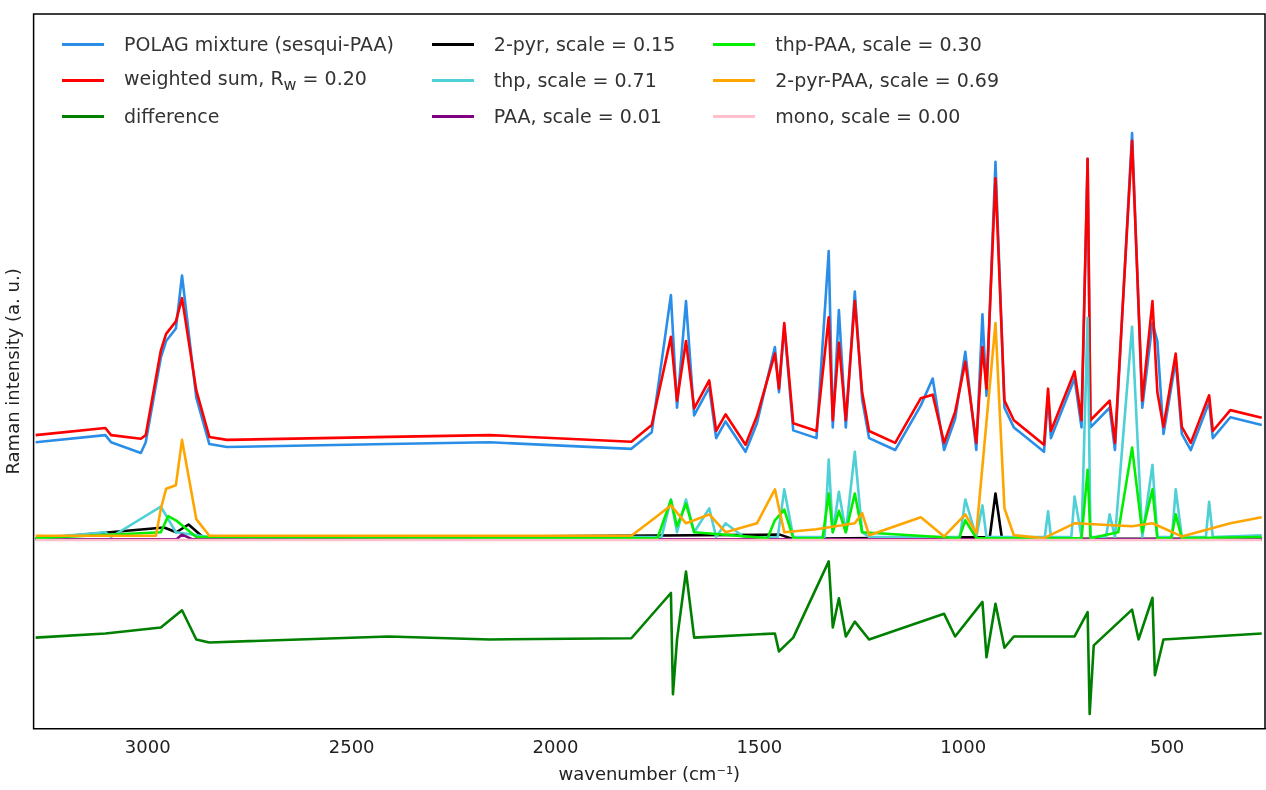  I want to click on legend-label: difference, so click(172, 116).